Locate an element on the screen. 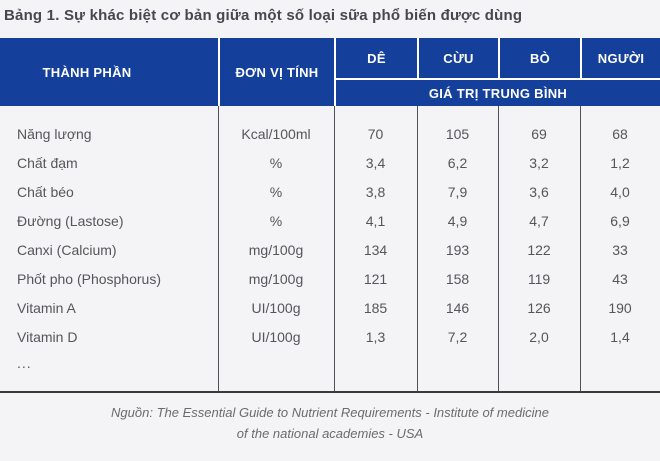 This screenshot has width=660, height=461. table-row: Canxi (Calcium) mg/100g 134 193 122 33 is located at coordinates (330, 250).